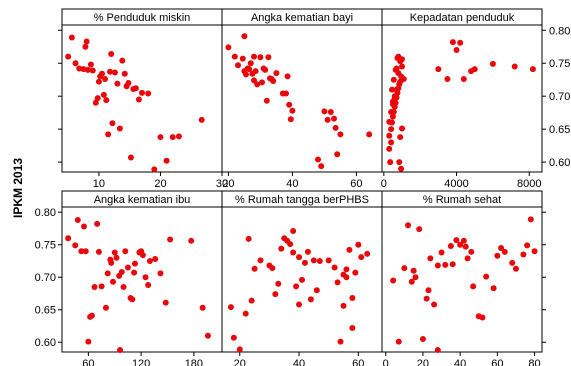  Describe the element at coordinates (356, 184) in the screenshot. I see `x-tick-label: 60` at that location.